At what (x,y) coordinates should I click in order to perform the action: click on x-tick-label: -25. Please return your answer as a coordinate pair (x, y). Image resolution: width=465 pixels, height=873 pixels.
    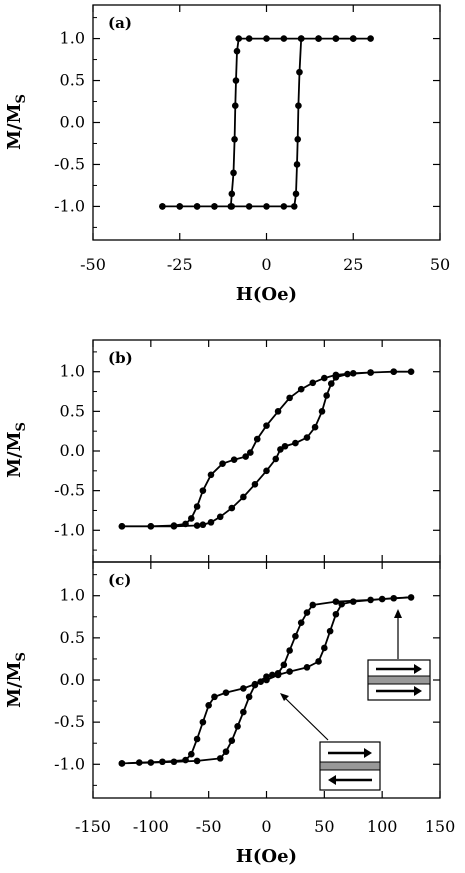
    Looking at the image, I should click on (180, 264).